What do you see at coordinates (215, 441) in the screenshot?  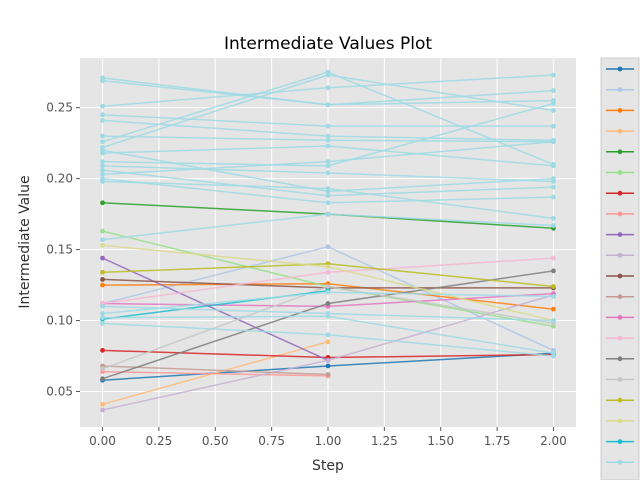 I see `x-tick-label: 0.50` at bounding box center [215, 441].